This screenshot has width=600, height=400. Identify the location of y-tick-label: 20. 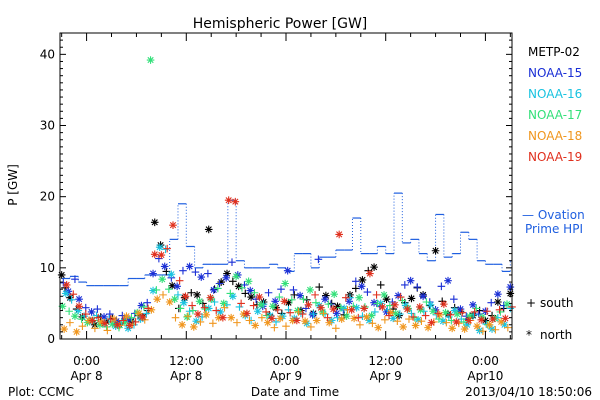
(47, 197).